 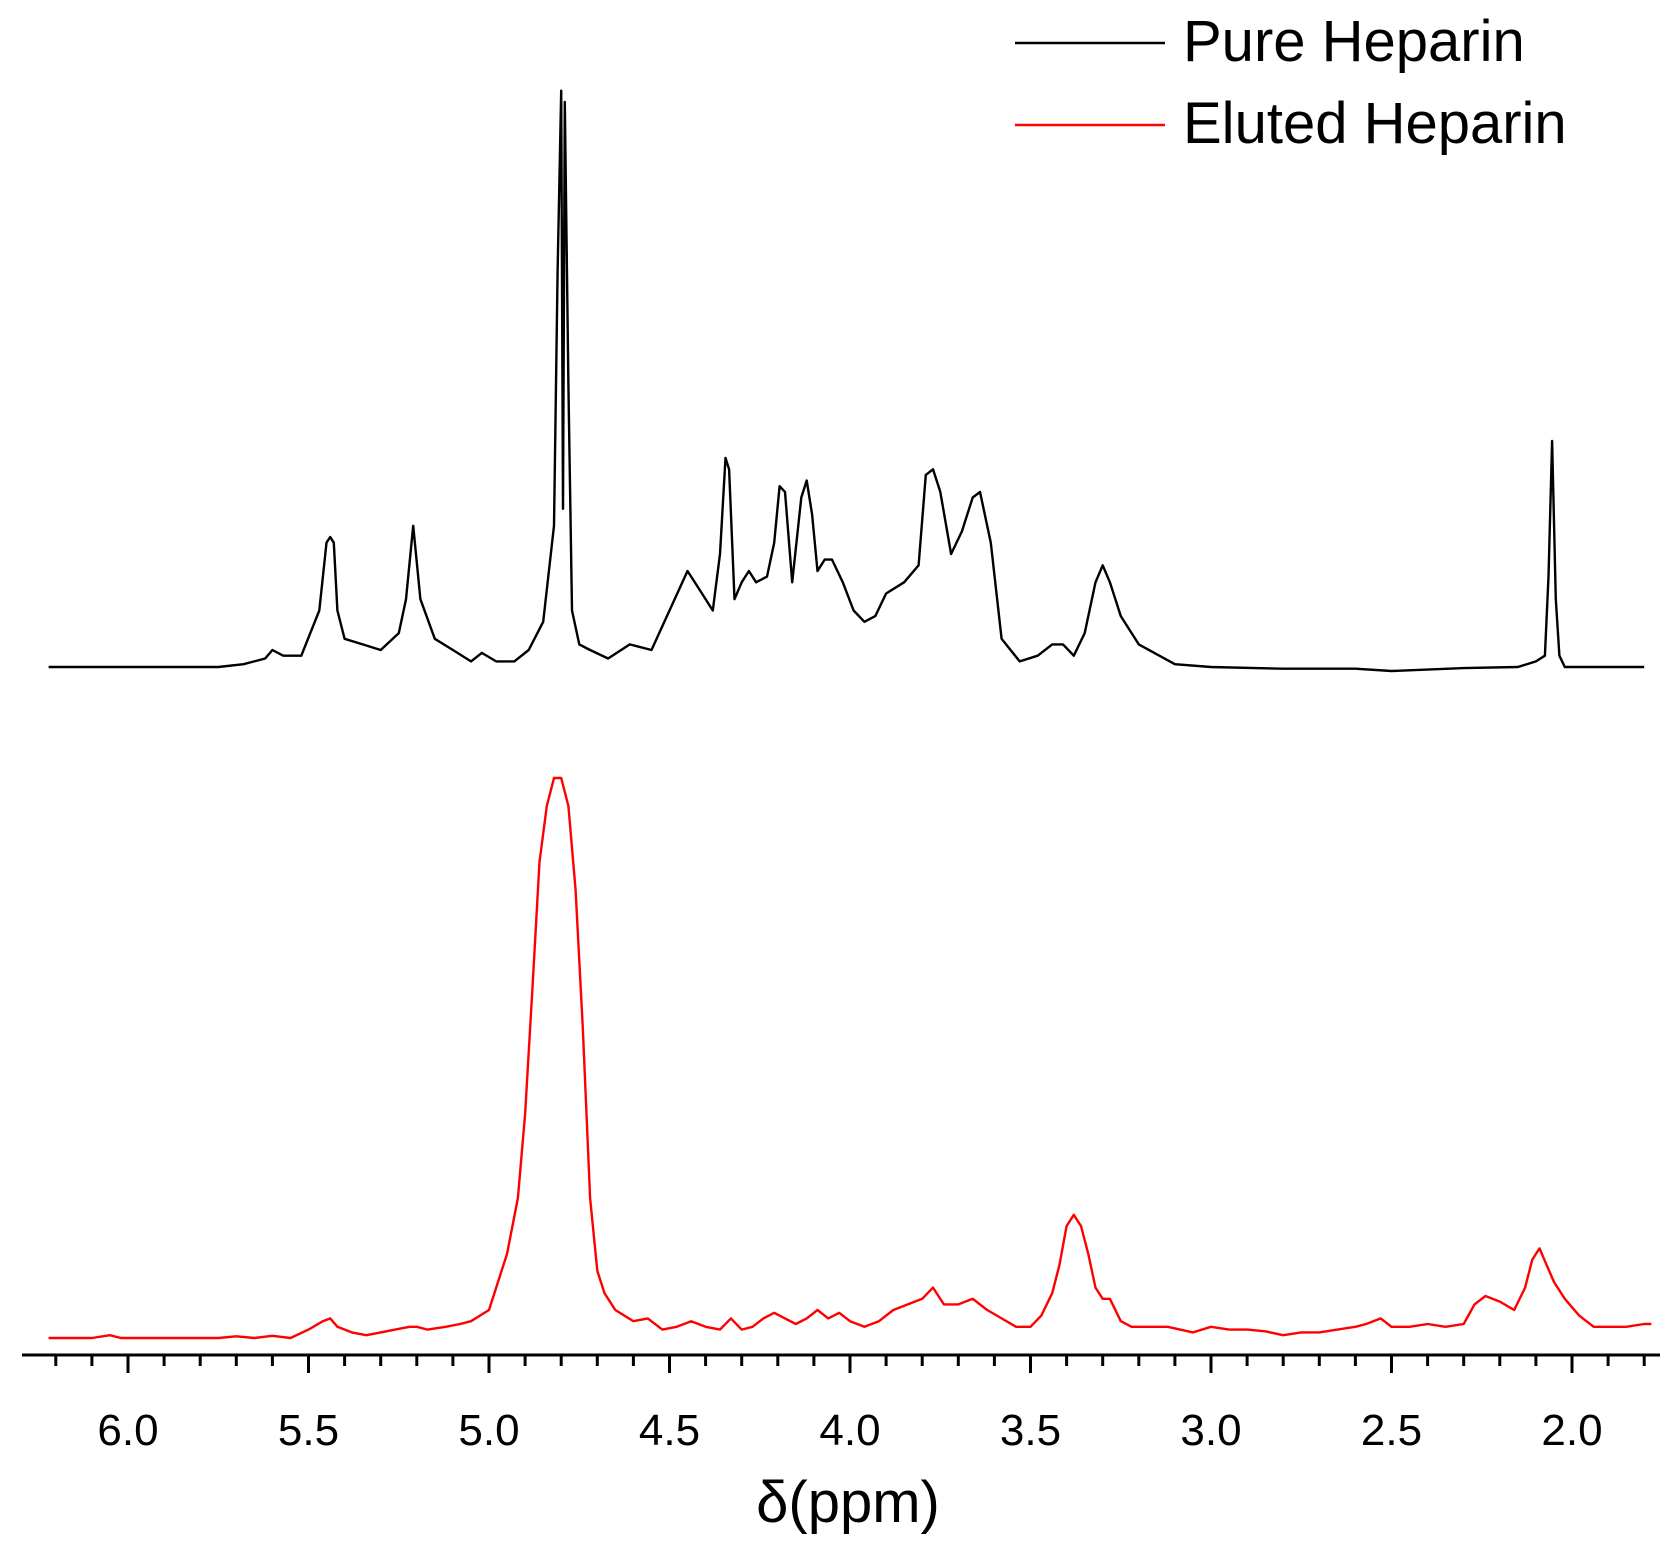 I want to click on legend-label: Pure Heparin, so click(x=1354, y=41).